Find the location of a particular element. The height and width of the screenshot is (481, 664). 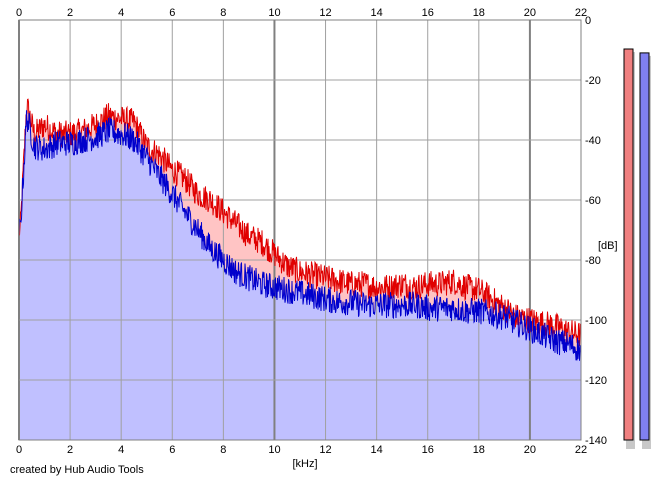

credit-text: created by Hub Audio Tools is located at coordinates (77, 470).